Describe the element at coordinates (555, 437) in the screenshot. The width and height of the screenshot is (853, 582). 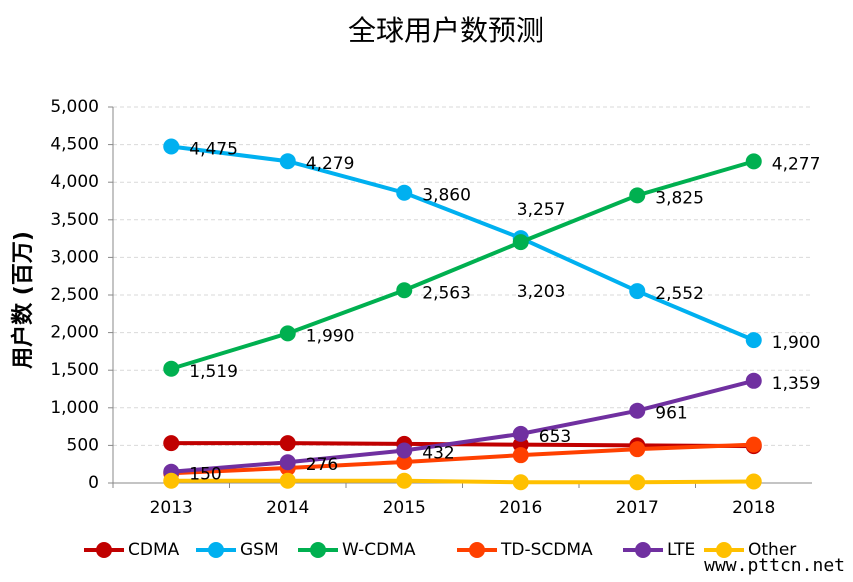
I see `data-label: 653` at that location.